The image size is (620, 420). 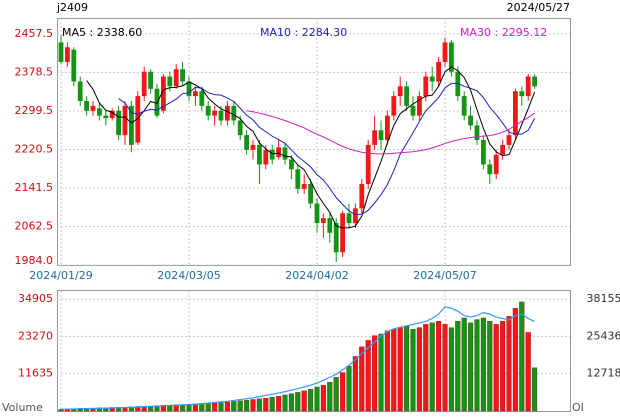 What do you see at coordinates (303, 32) in the screenshot?
I see `legend-label: MA10 : 2284.30` at bounding box center [303, 32].